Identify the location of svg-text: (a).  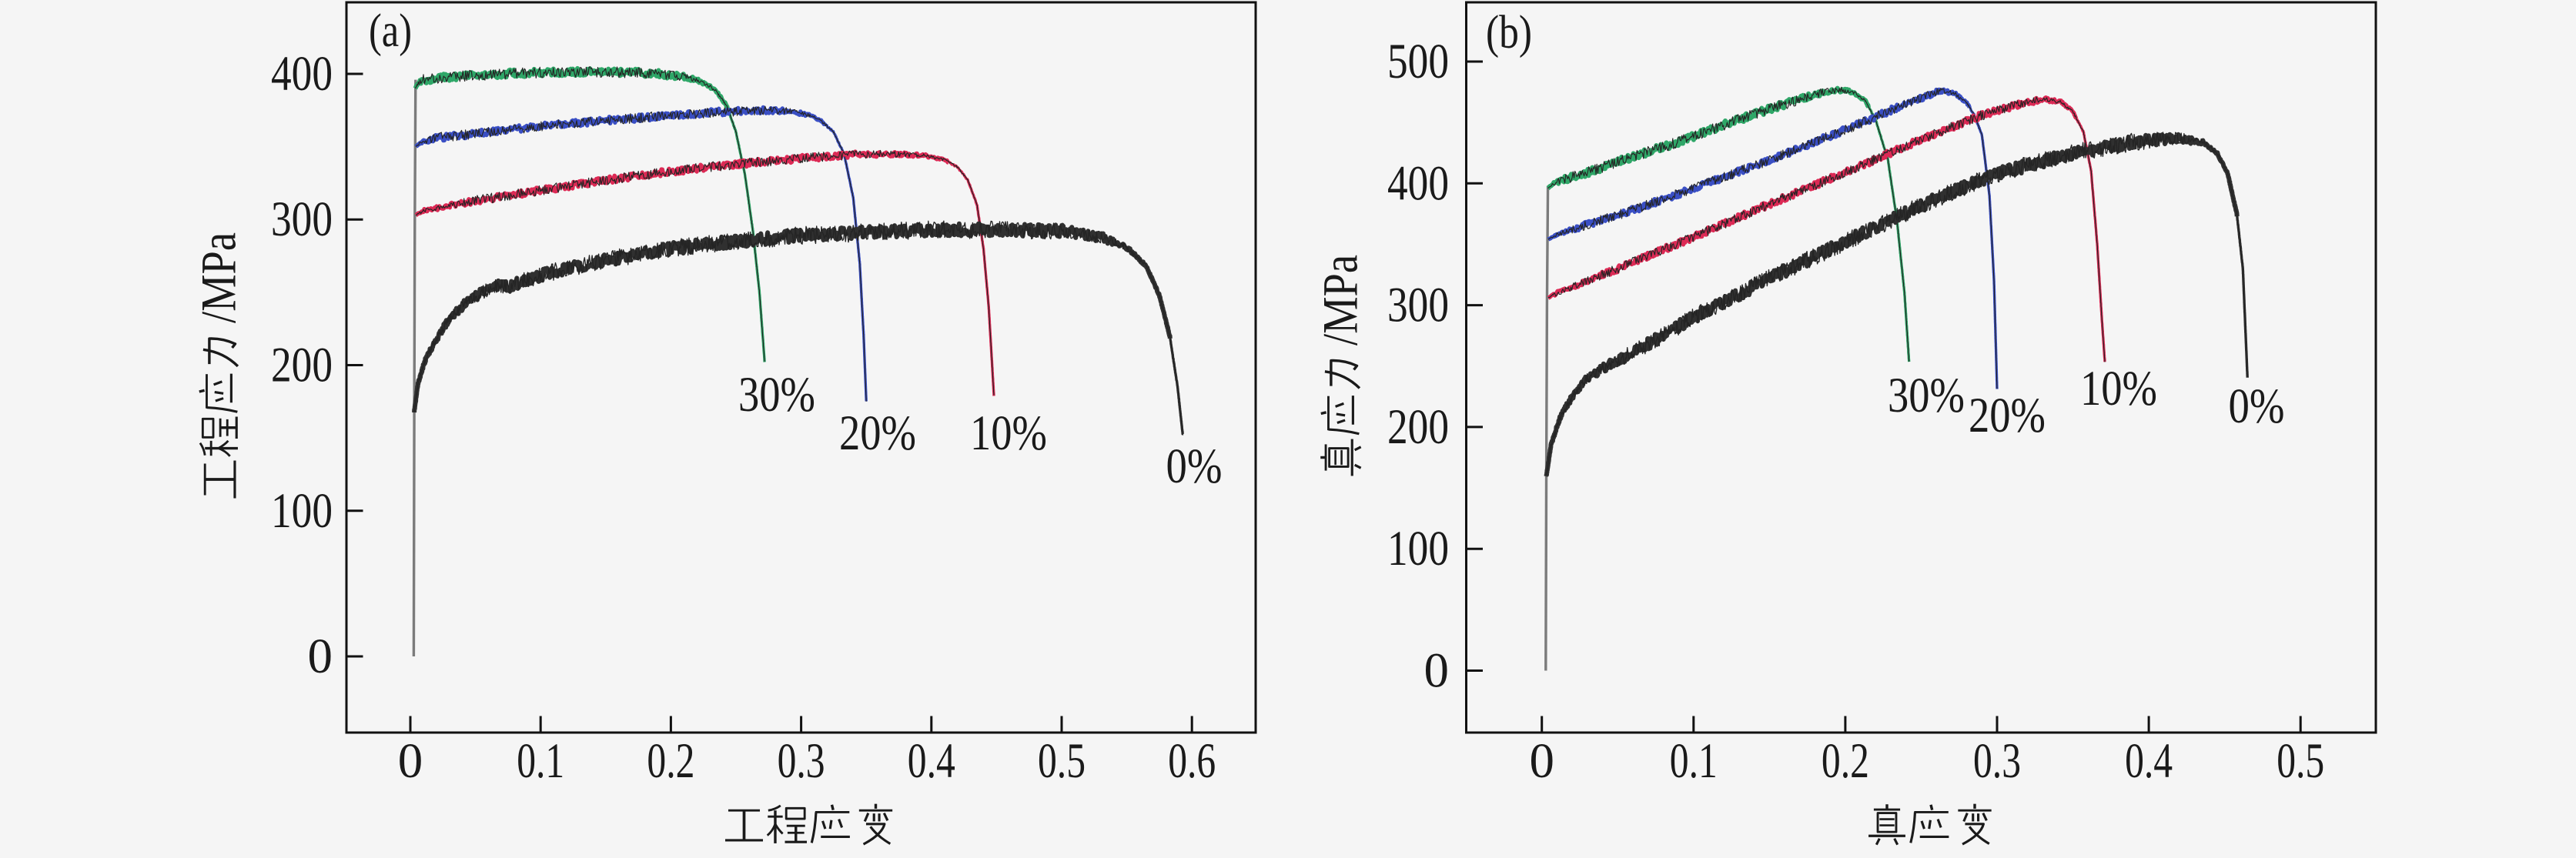
(391, 31).